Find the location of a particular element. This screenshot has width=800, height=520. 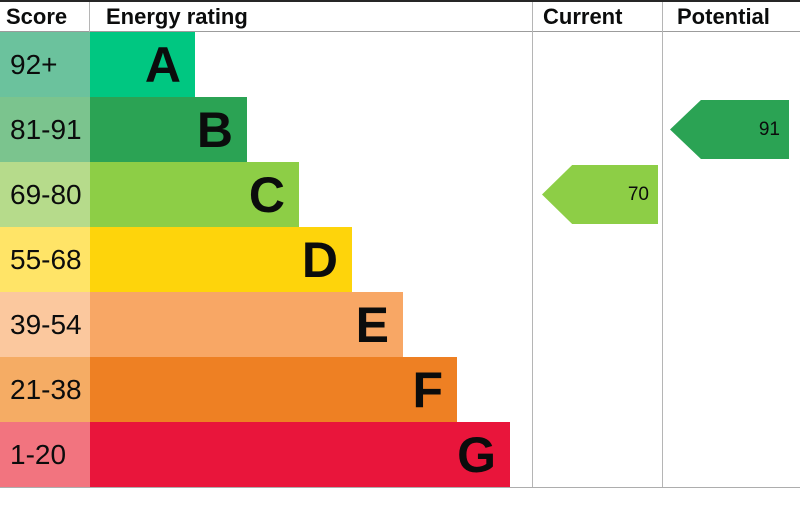

score-cell-g: 1-20 is located at coordinates (45, 454).